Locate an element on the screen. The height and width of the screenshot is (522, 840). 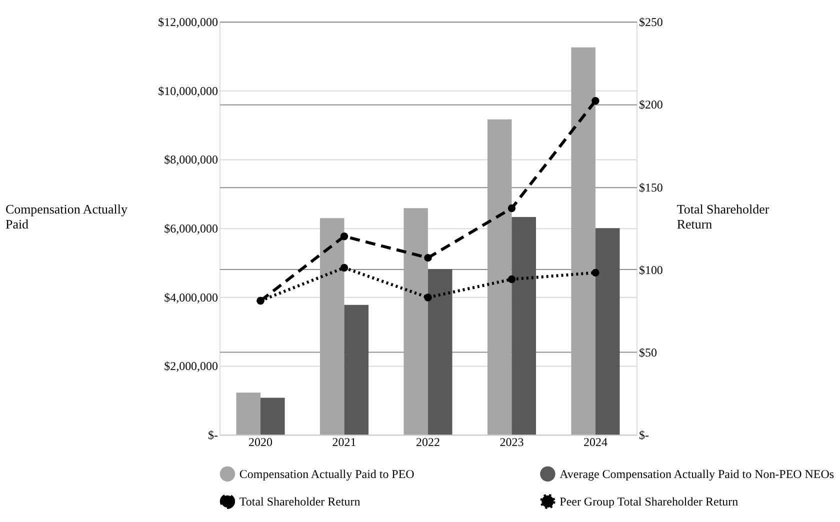
x-tick-label: 2023 is located at coordinates (512, 442).